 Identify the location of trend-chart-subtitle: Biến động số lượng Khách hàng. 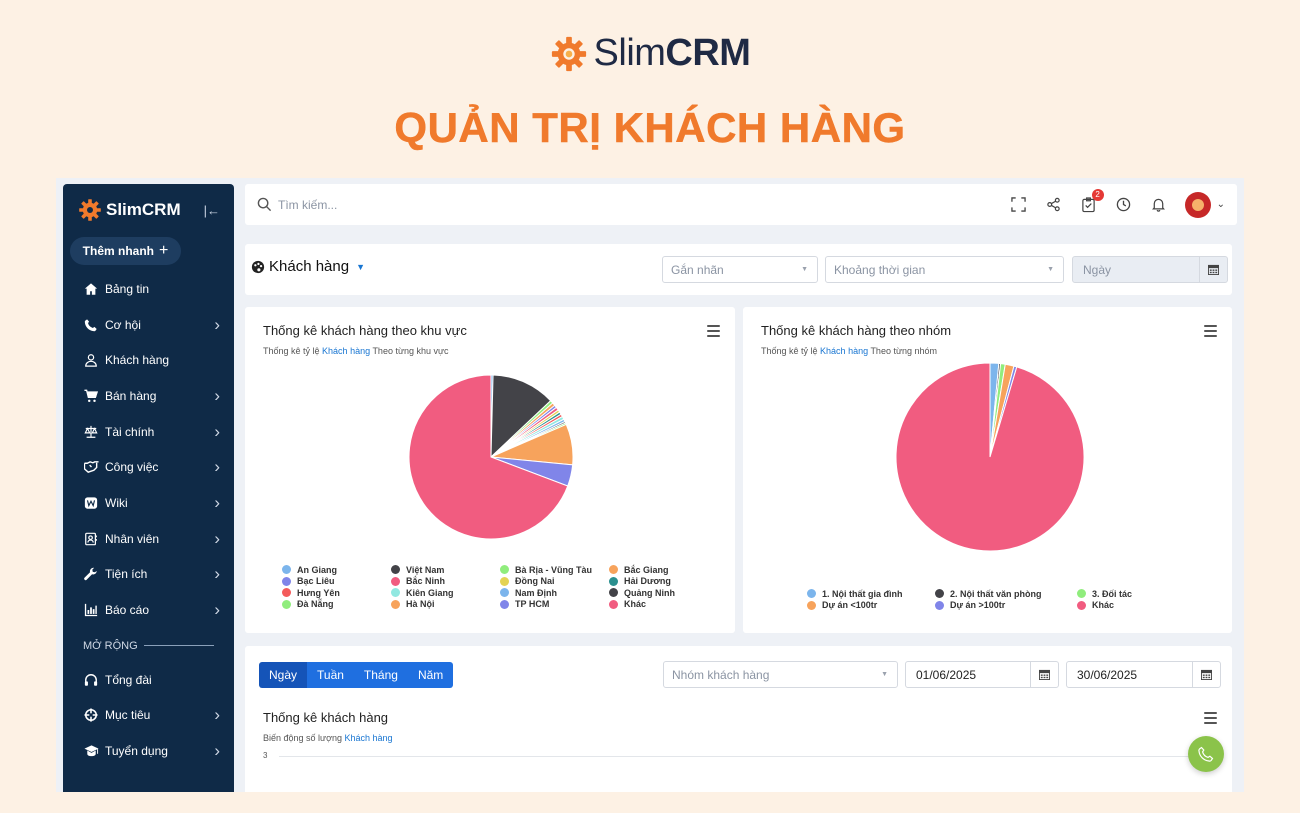
(328, 738).